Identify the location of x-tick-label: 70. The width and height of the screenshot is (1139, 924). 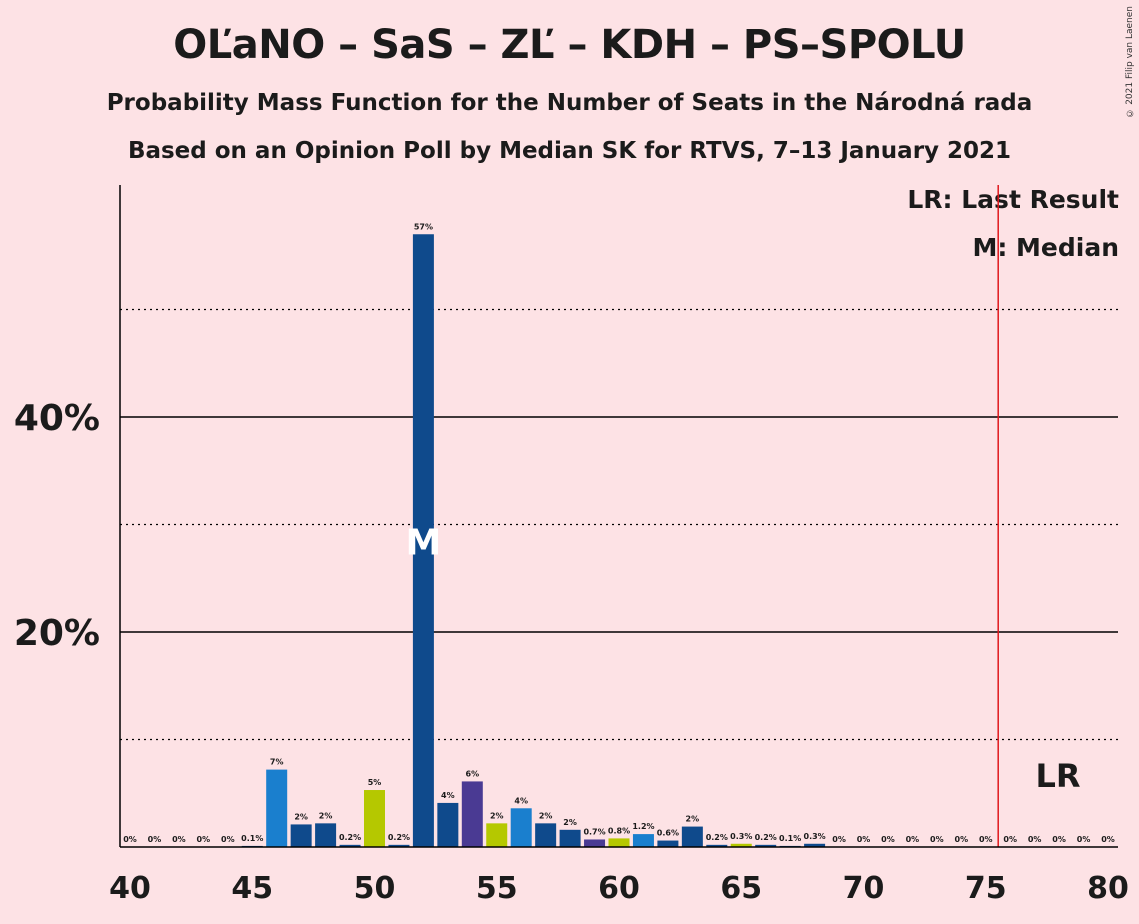
(864, 888).